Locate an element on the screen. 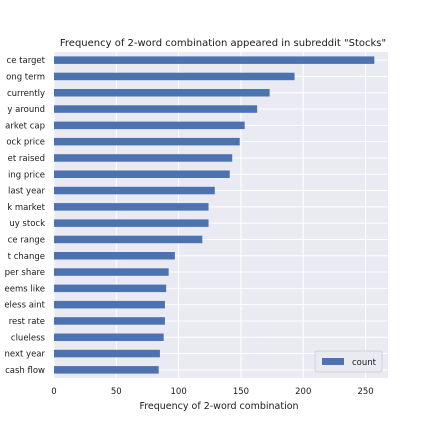 Image resolution: width=432 pixels, height=432 pixels. y-tick-label: per share is located at coordinates (25, 273).